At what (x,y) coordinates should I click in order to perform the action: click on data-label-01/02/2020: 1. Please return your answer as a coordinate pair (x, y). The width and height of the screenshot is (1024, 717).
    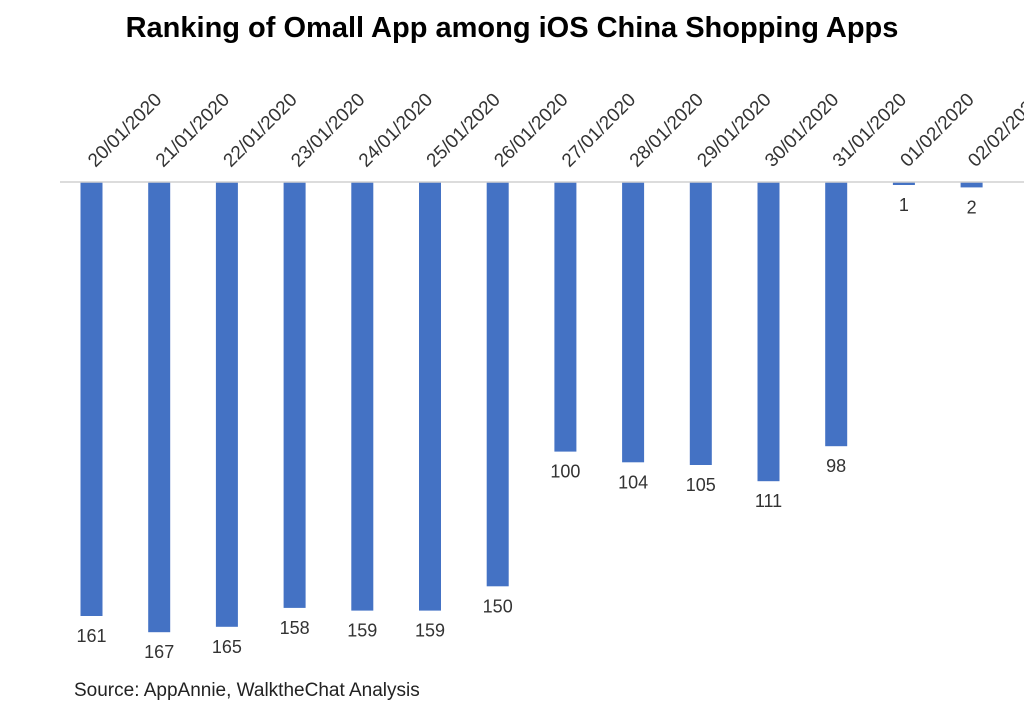
    Looking at the image, I should click on (904, 205).